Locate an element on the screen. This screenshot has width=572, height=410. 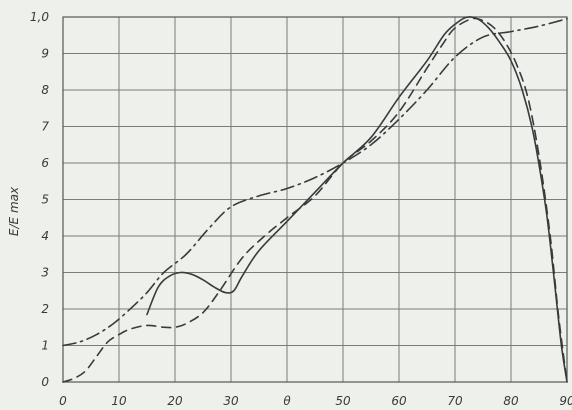
x-tick-label: 70 is located at coordinates (455, 401).